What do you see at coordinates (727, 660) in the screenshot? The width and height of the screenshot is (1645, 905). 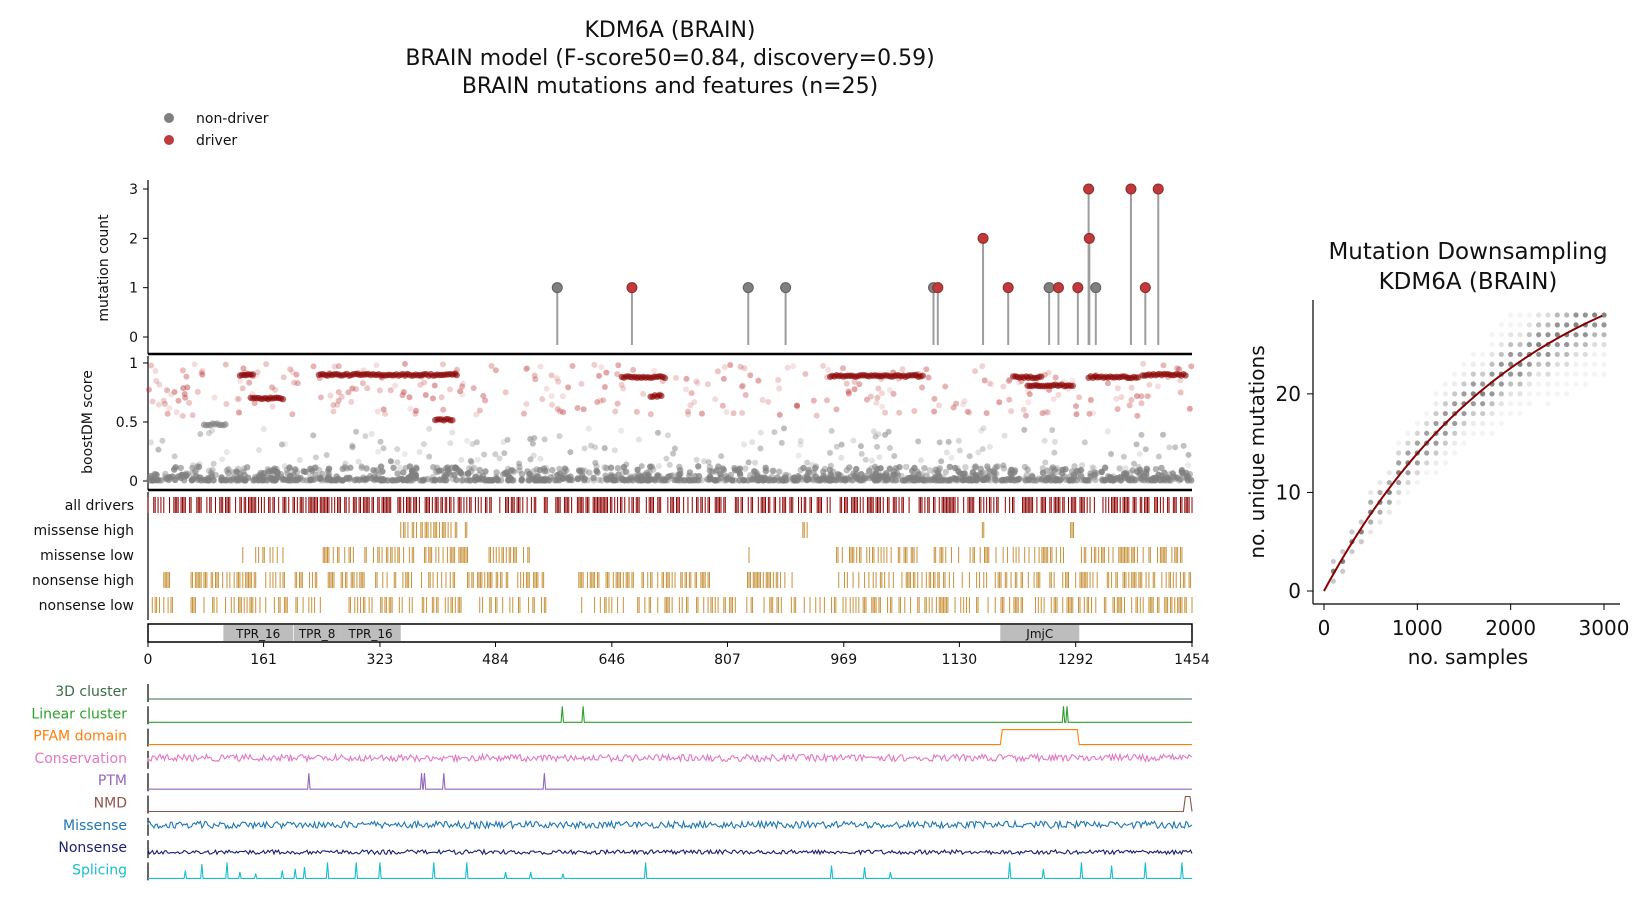 I see `position-xtick-label: 807` at bounding box center [727, 660].